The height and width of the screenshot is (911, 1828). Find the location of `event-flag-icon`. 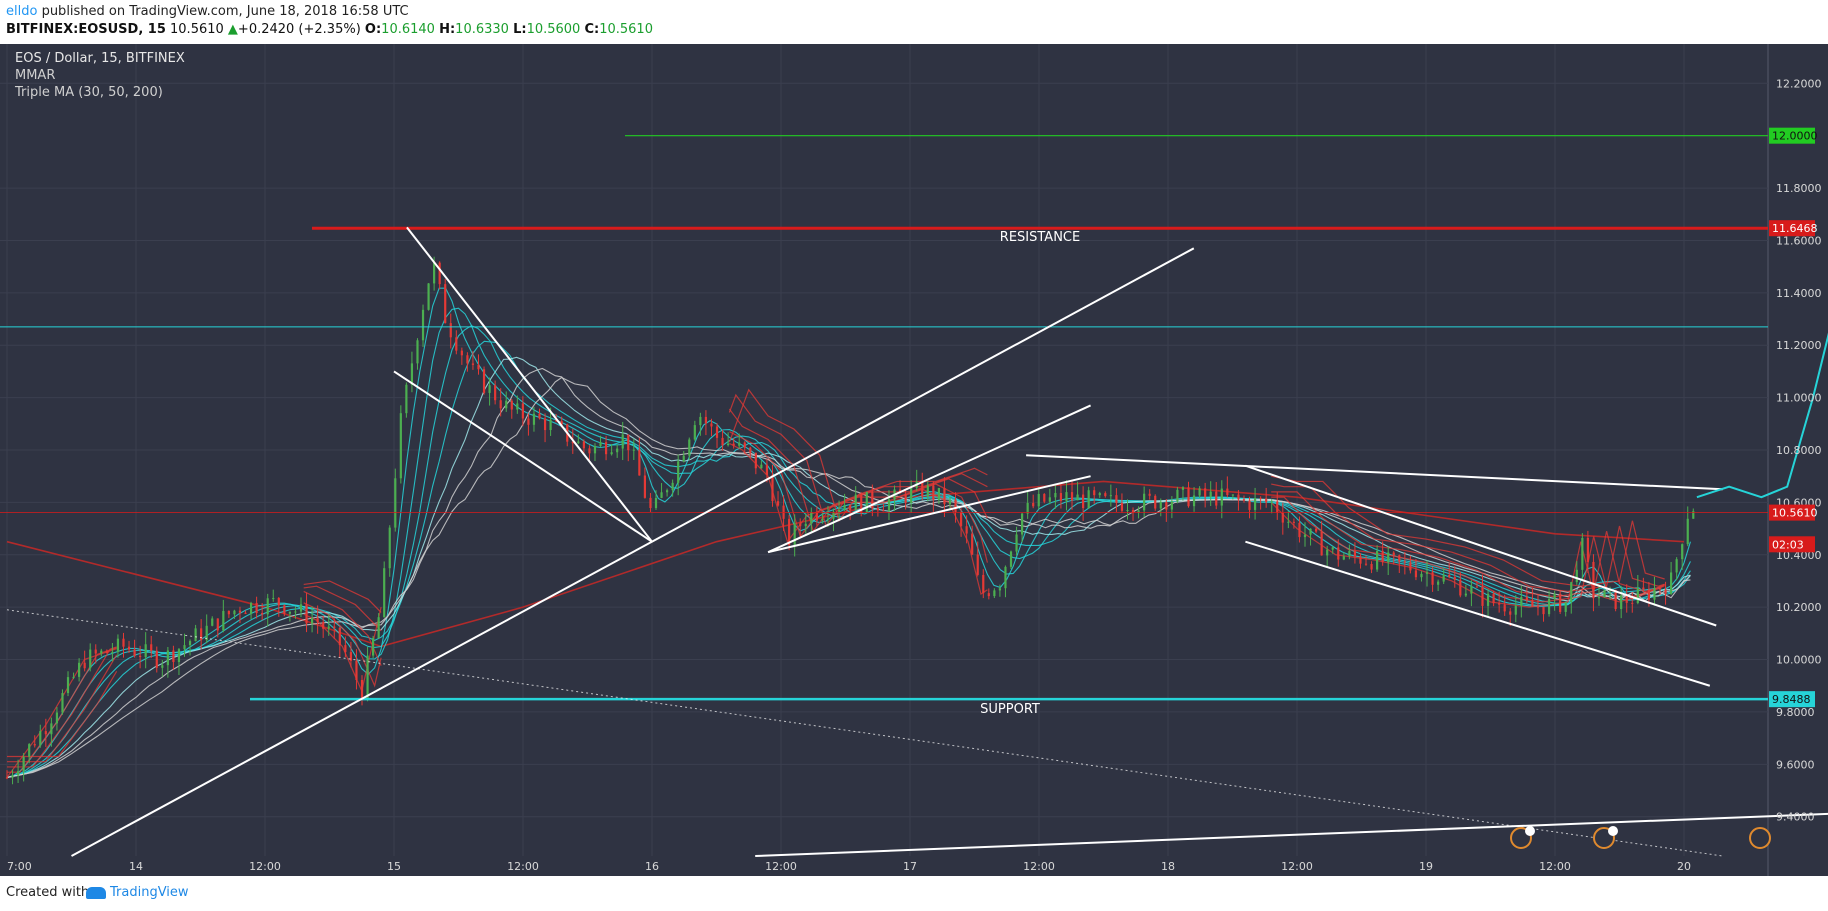

event-flag-icon is located at coordinates (1760, 838).